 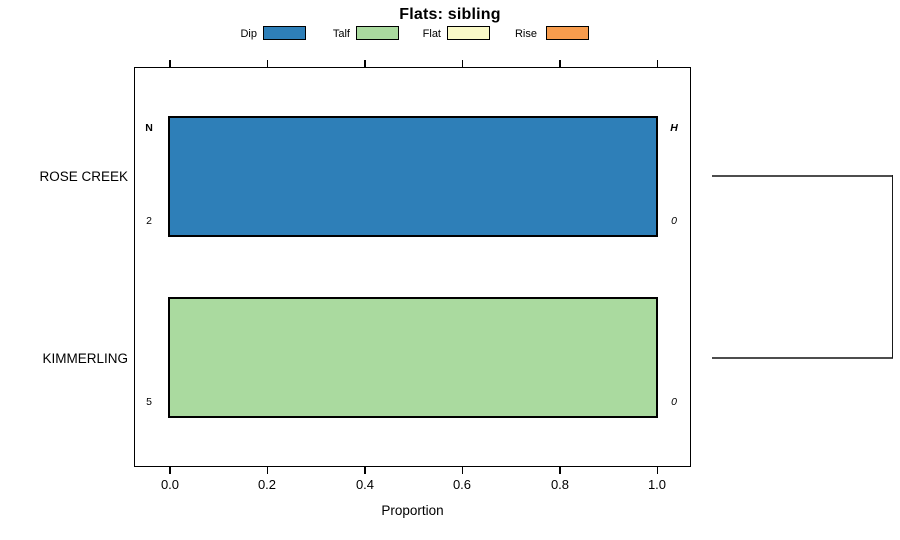 I want to click on x-axis-title: Proportion, so click(x=412, y=510).